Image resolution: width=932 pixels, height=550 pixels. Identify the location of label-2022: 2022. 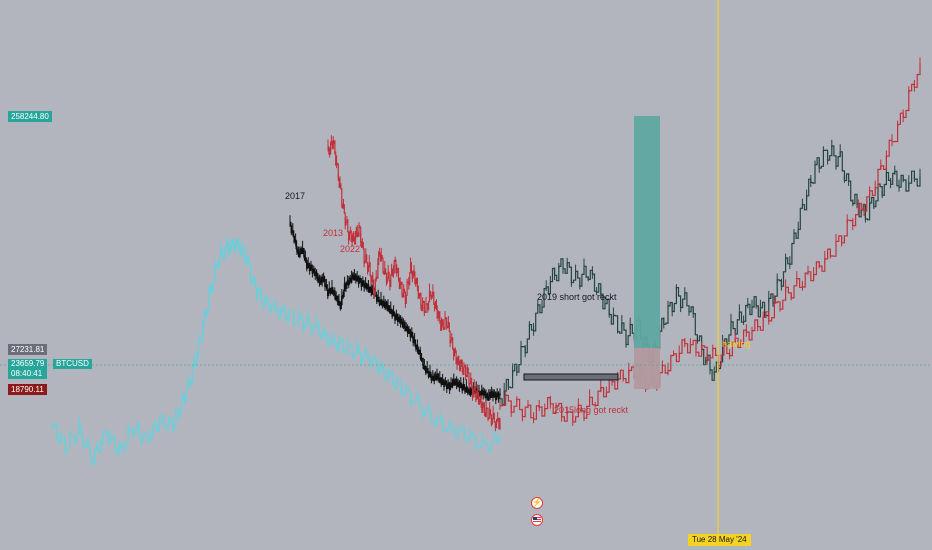
(350, 249).